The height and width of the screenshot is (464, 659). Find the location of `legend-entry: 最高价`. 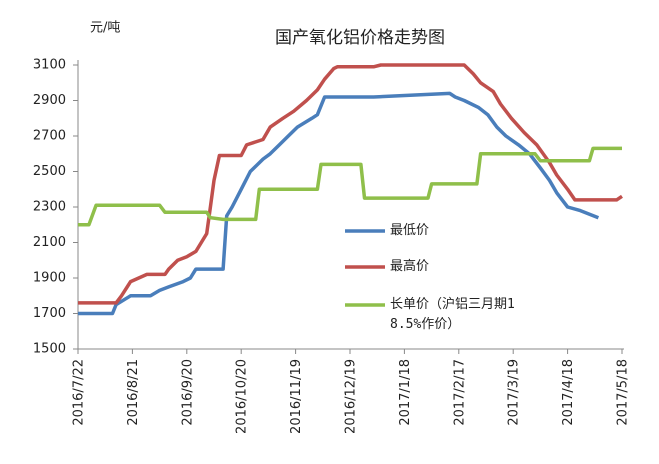

legend-entry: 最高价 is located at coordinates (410, 266).